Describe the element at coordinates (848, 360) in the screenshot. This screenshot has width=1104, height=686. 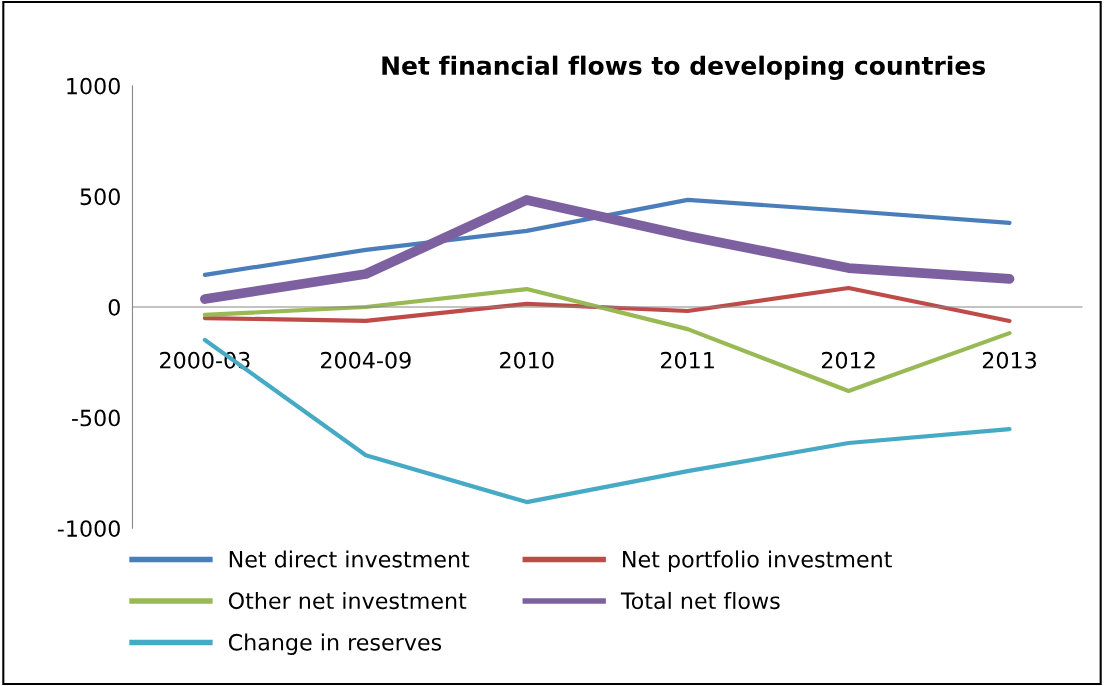
I see `x-tick-label: 2012` at that location.